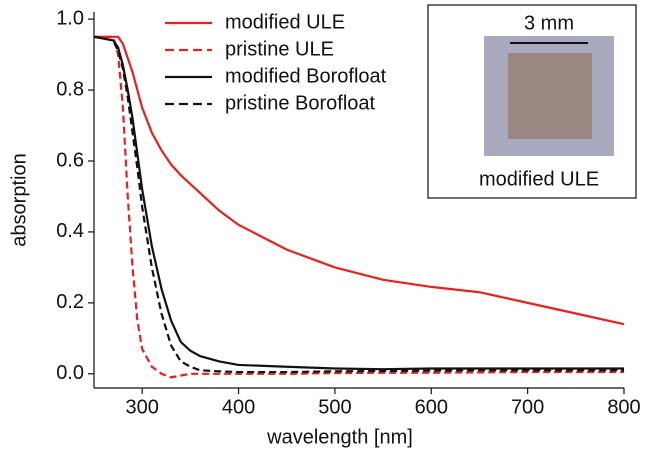  Describe the element at coordinates (70, 373) in the screenshot. I see `y-tick-label: 0.0` at that location.